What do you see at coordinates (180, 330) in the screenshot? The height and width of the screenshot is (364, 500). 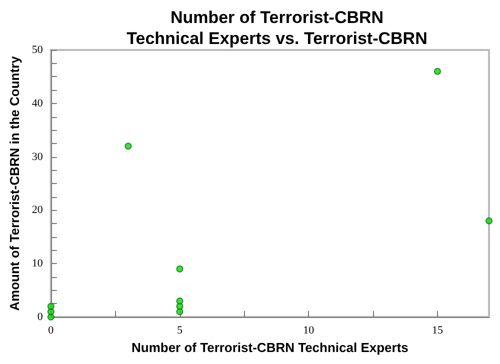 I see `x-tick-label: 5` at bounding box center [180, 330].